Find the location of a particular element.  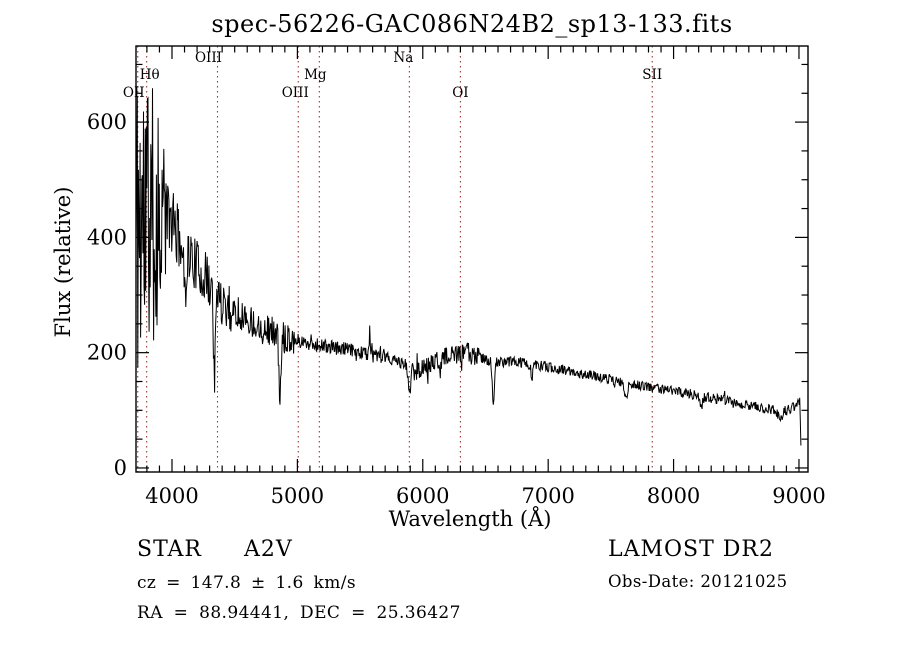

x-tick-label: 5000 is located at coordinates (297, 496).